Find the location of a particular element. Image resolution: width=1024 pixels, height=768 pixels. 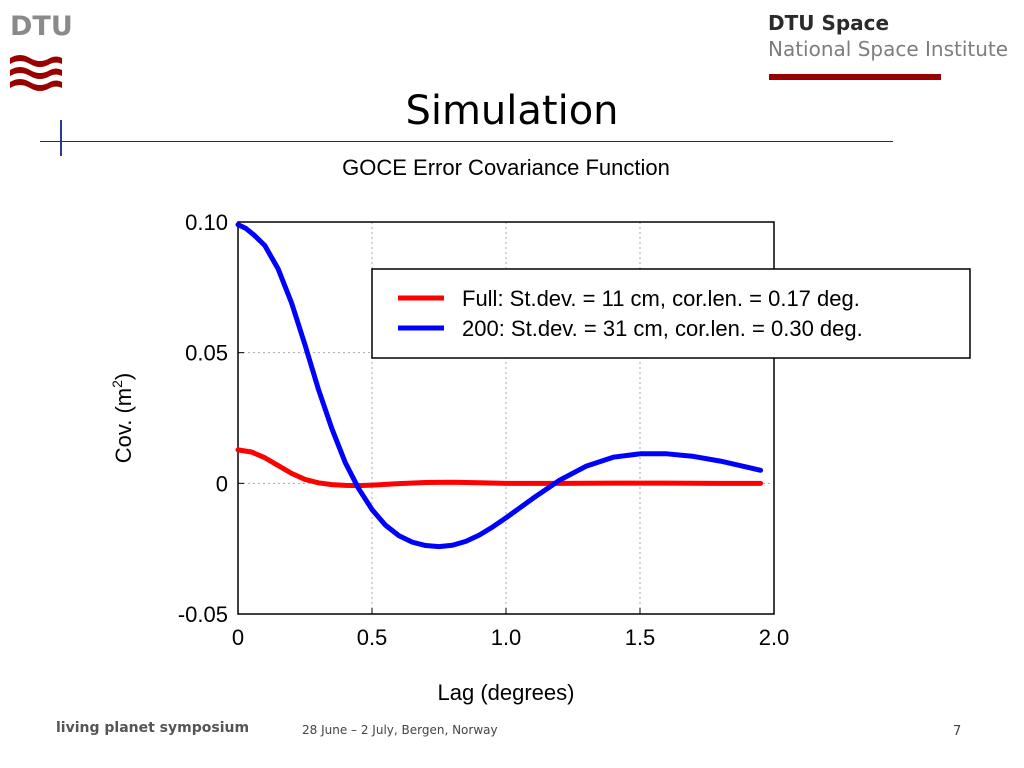

chart-title: GOCE Error Covariance Function is located at coordinates (506, 167).